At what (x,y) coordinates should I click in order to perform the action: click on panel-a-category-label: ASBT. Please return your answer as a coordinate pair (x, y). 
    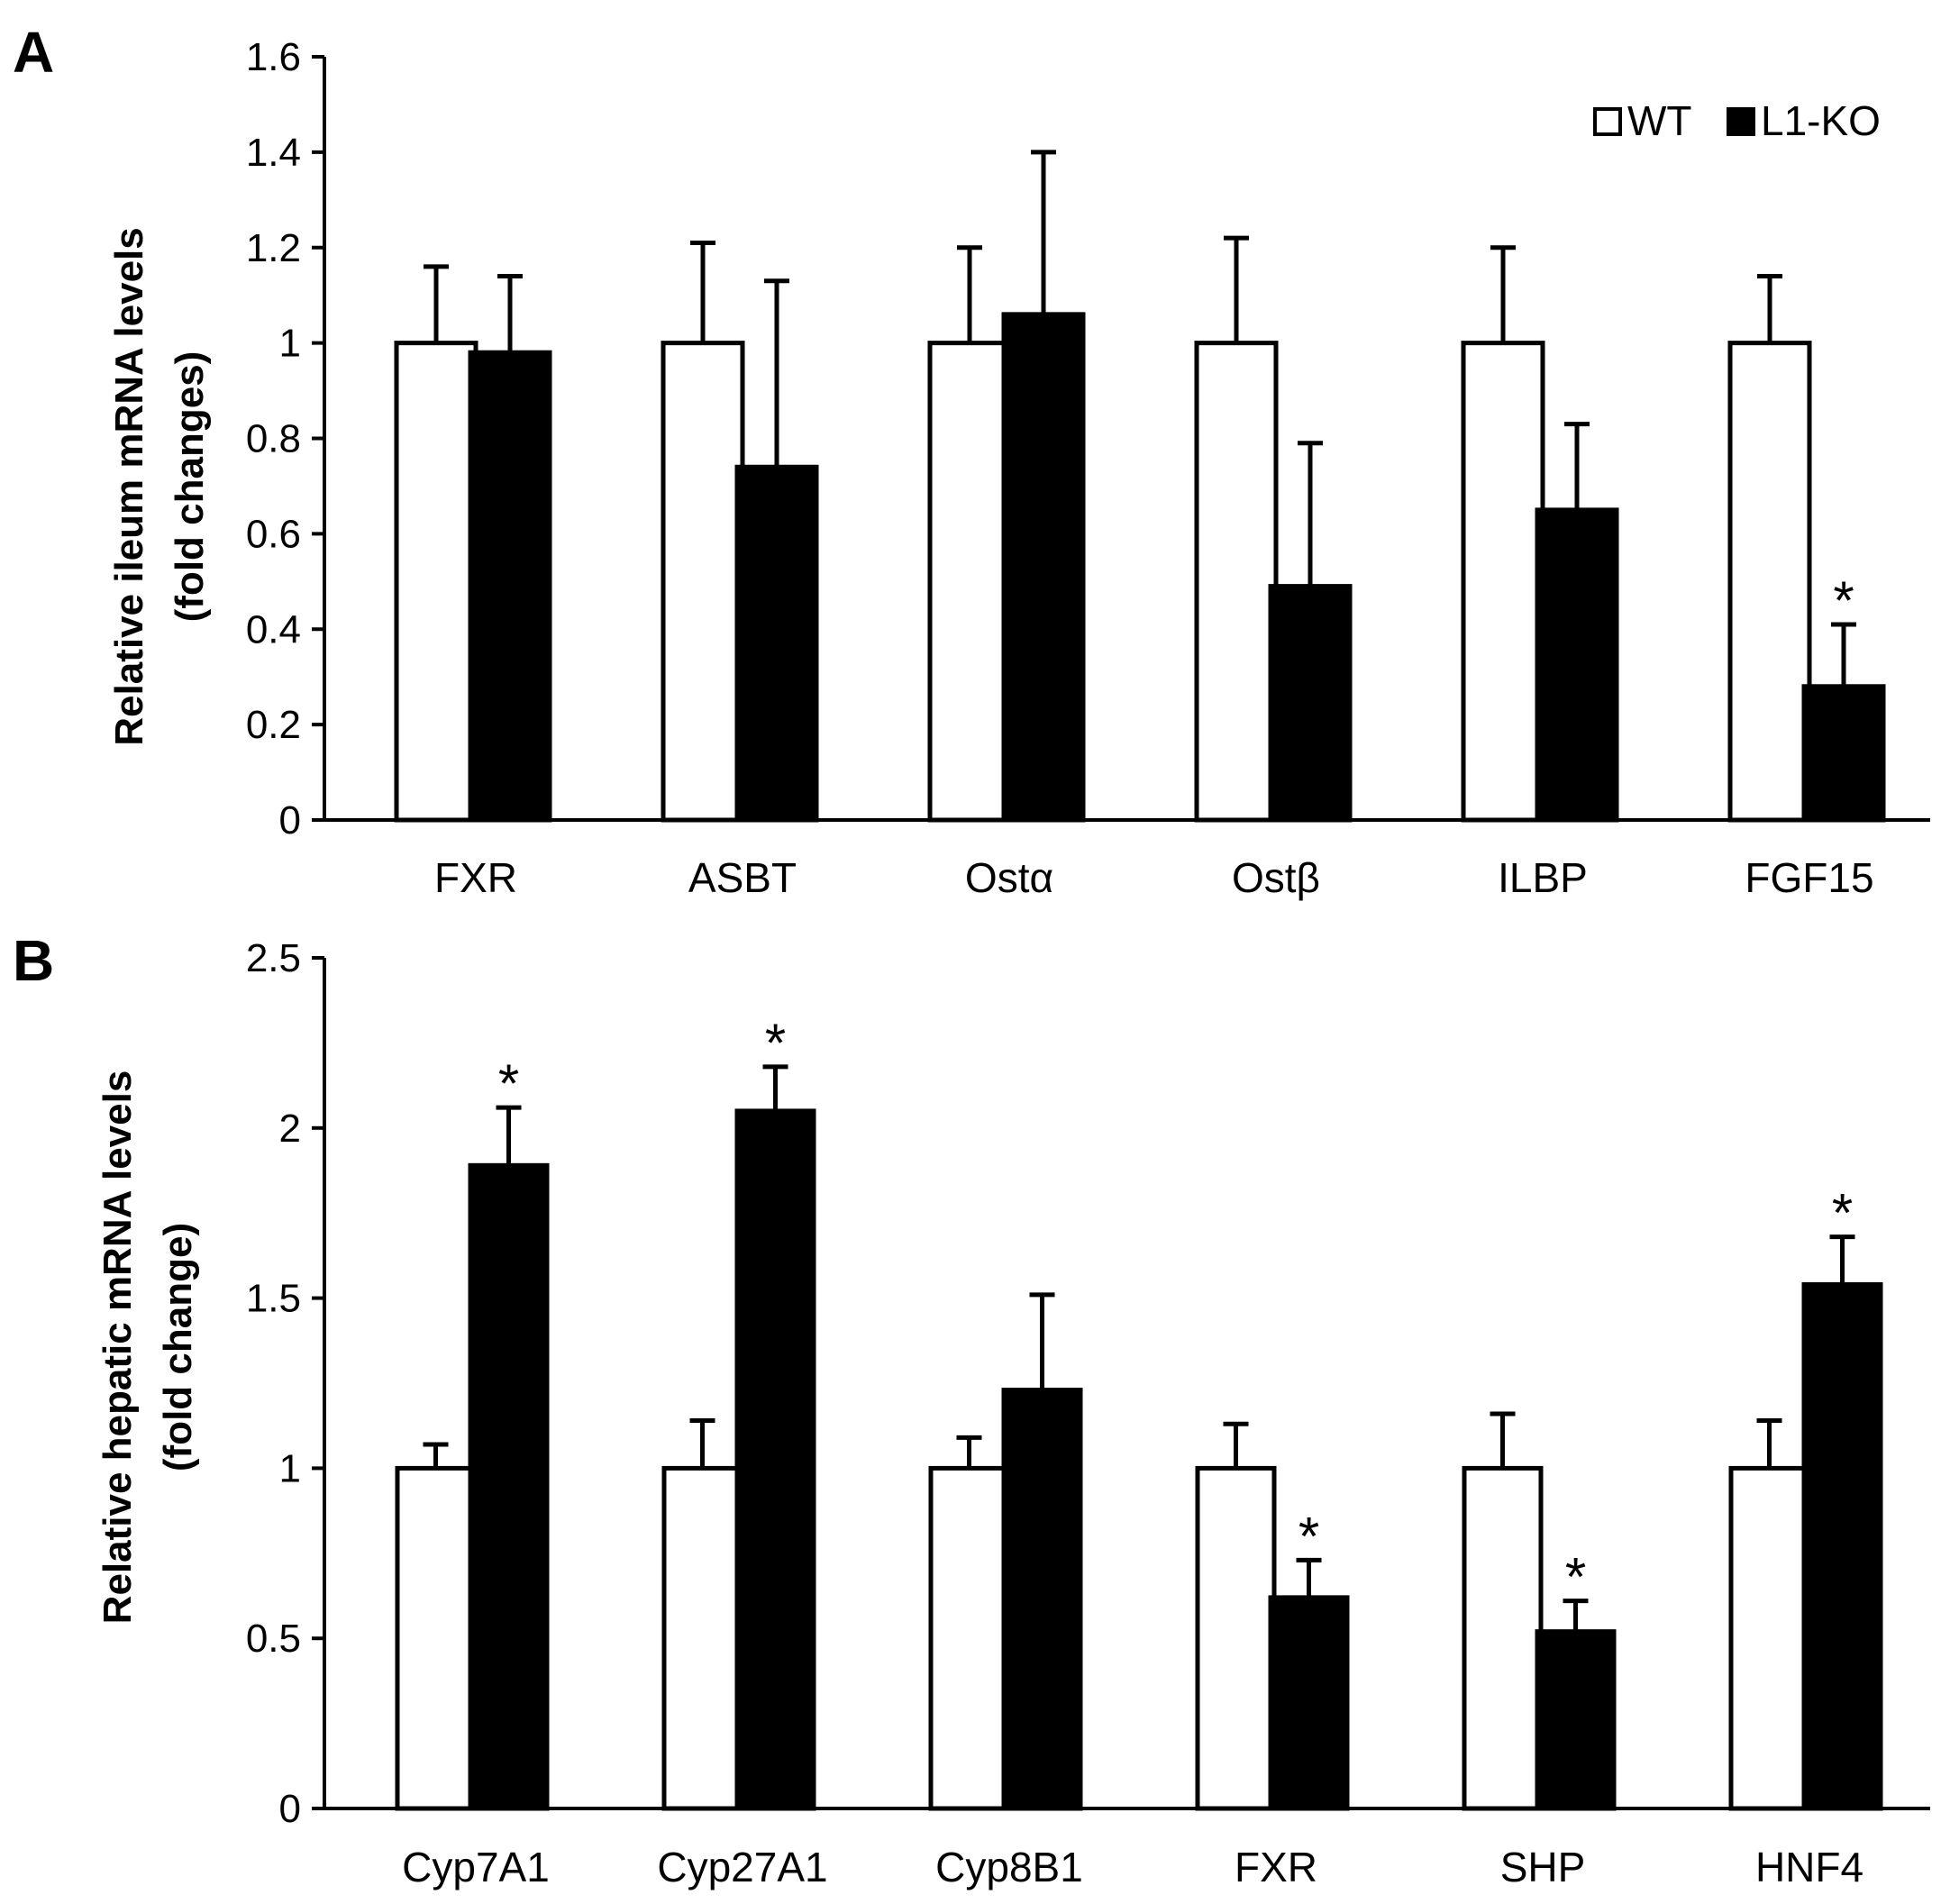
    Looking at the image, I should click on (742, 877).